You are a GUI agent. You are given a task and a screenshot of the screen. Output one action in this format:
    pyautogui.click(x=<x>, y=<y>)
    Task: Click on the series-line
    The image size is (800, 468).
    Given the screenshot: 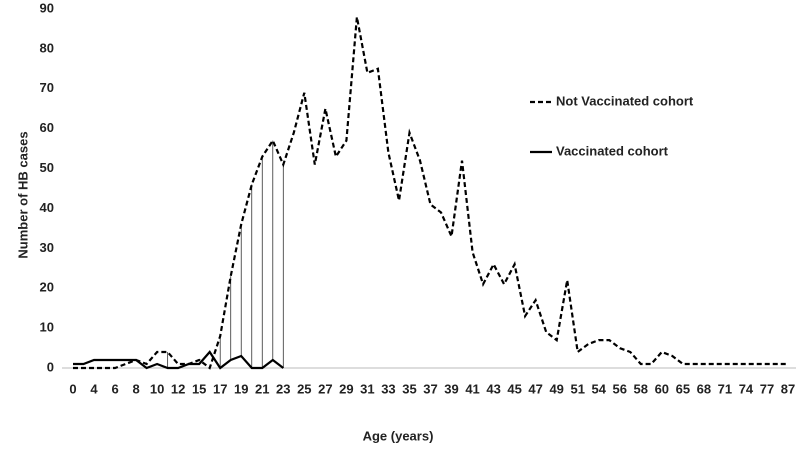 What is the action you would take?
    pyautogui.click(x=178, y=360)
    